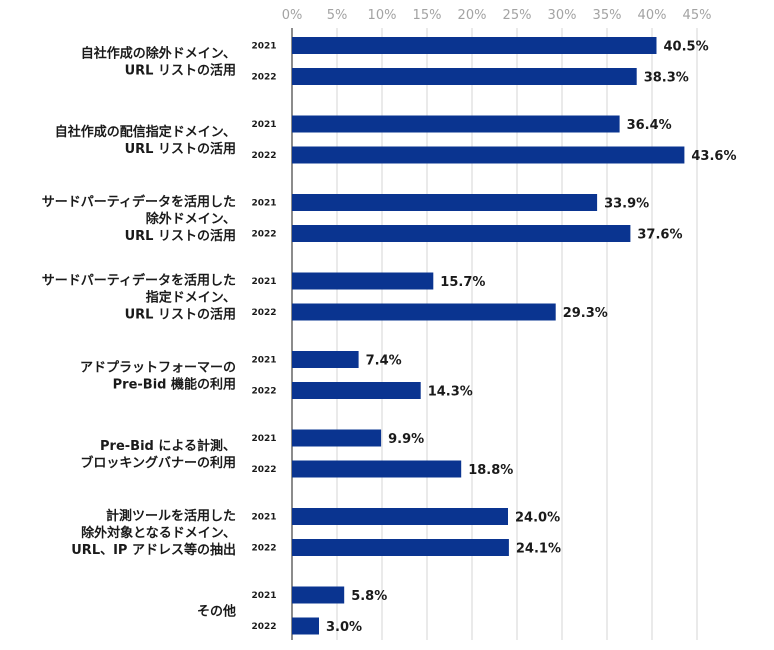 This screenshot has width=774, height=650. Describe the element at coordinates (384, 361) in the screenshot. I see `value-label: 7.4%` at that location.